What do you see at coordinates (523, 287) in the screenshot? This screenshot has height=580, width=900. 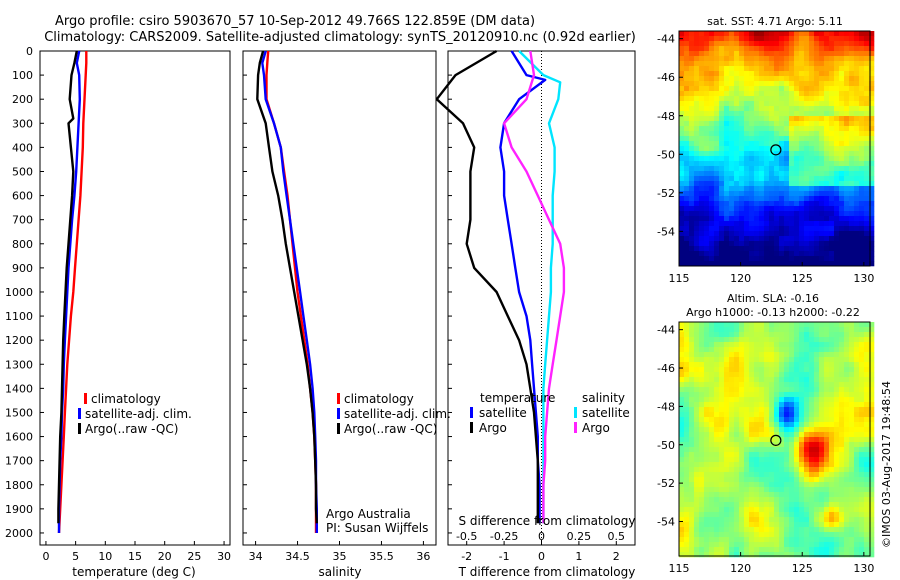 I see `series-line-temperature-satellite` at bounding box center [523, 287].